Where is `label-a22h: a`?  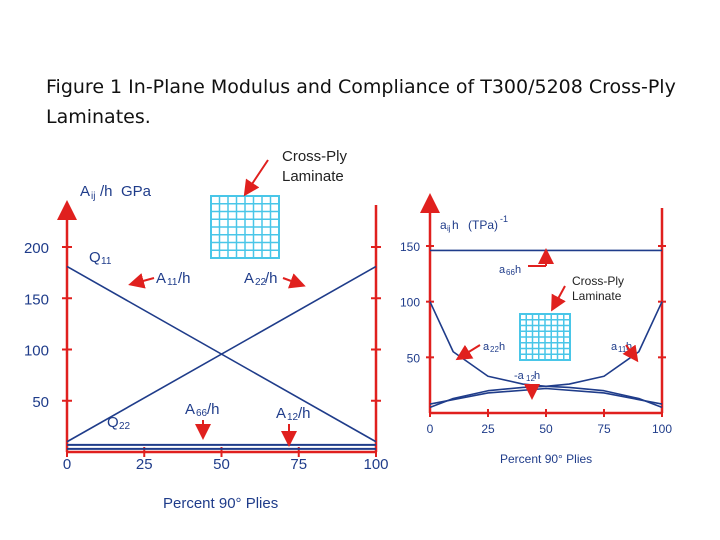
label-a22h: a is located at coordinates (486, 347).